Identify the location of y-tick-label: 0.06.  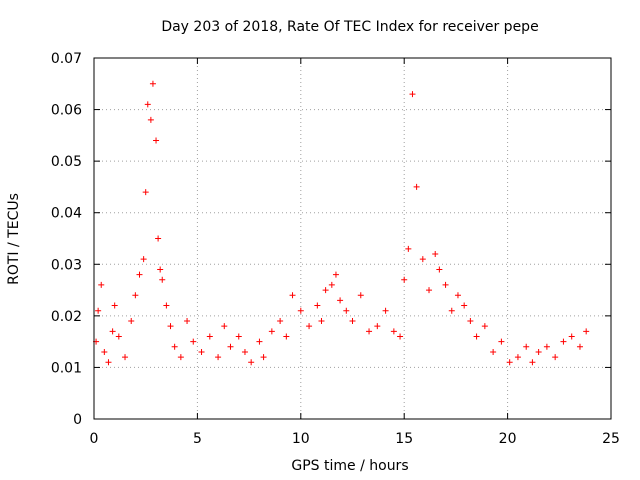
(66, 111).